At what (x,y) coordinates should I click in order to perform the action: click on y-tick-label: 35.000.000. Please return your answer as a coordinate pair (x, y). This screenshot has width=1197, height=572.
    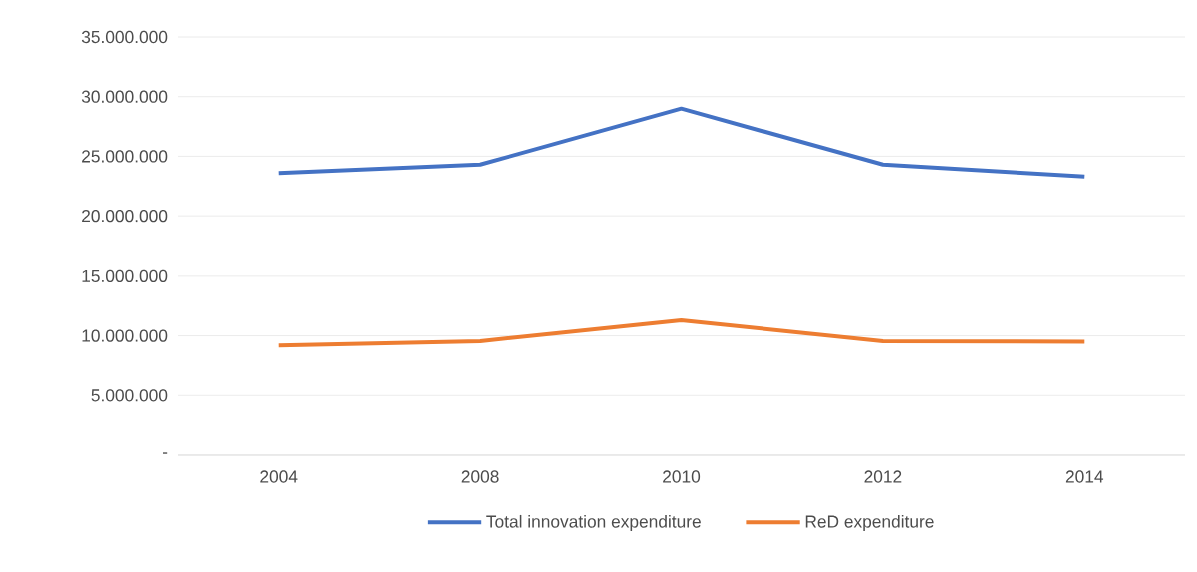
    Looking at the image, I should click on (124, 37).